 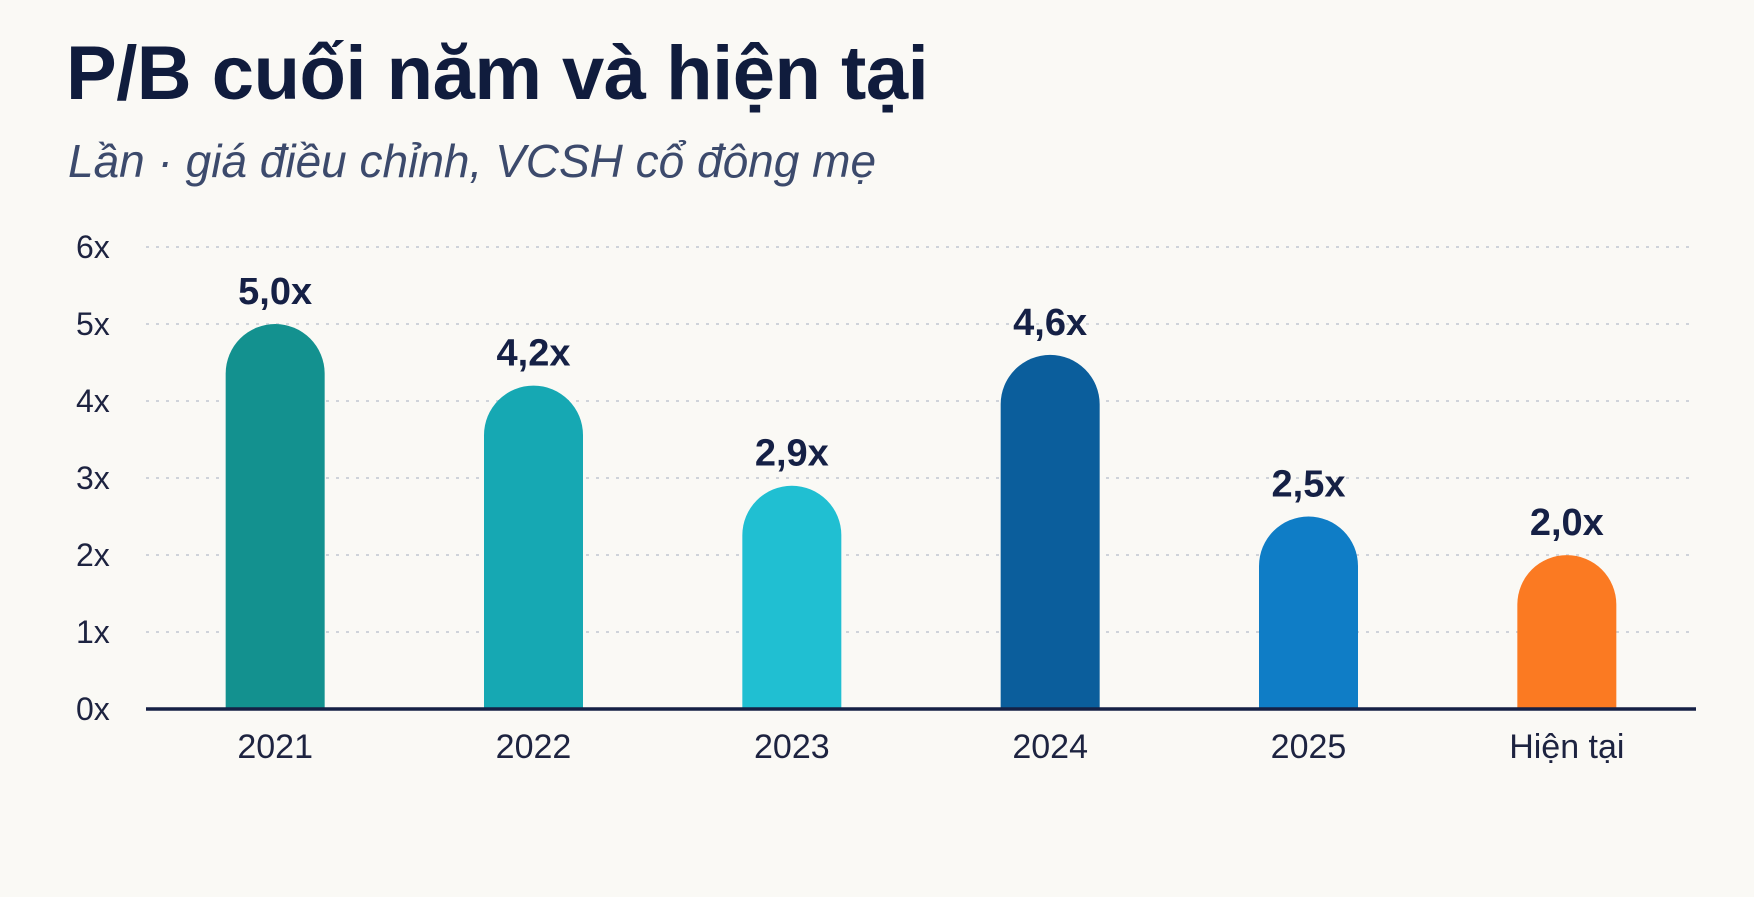 I want to click on y-axis-ticks: 0x 1x 2x 3x 4x 5x 6x, so click(x=93, y=478).